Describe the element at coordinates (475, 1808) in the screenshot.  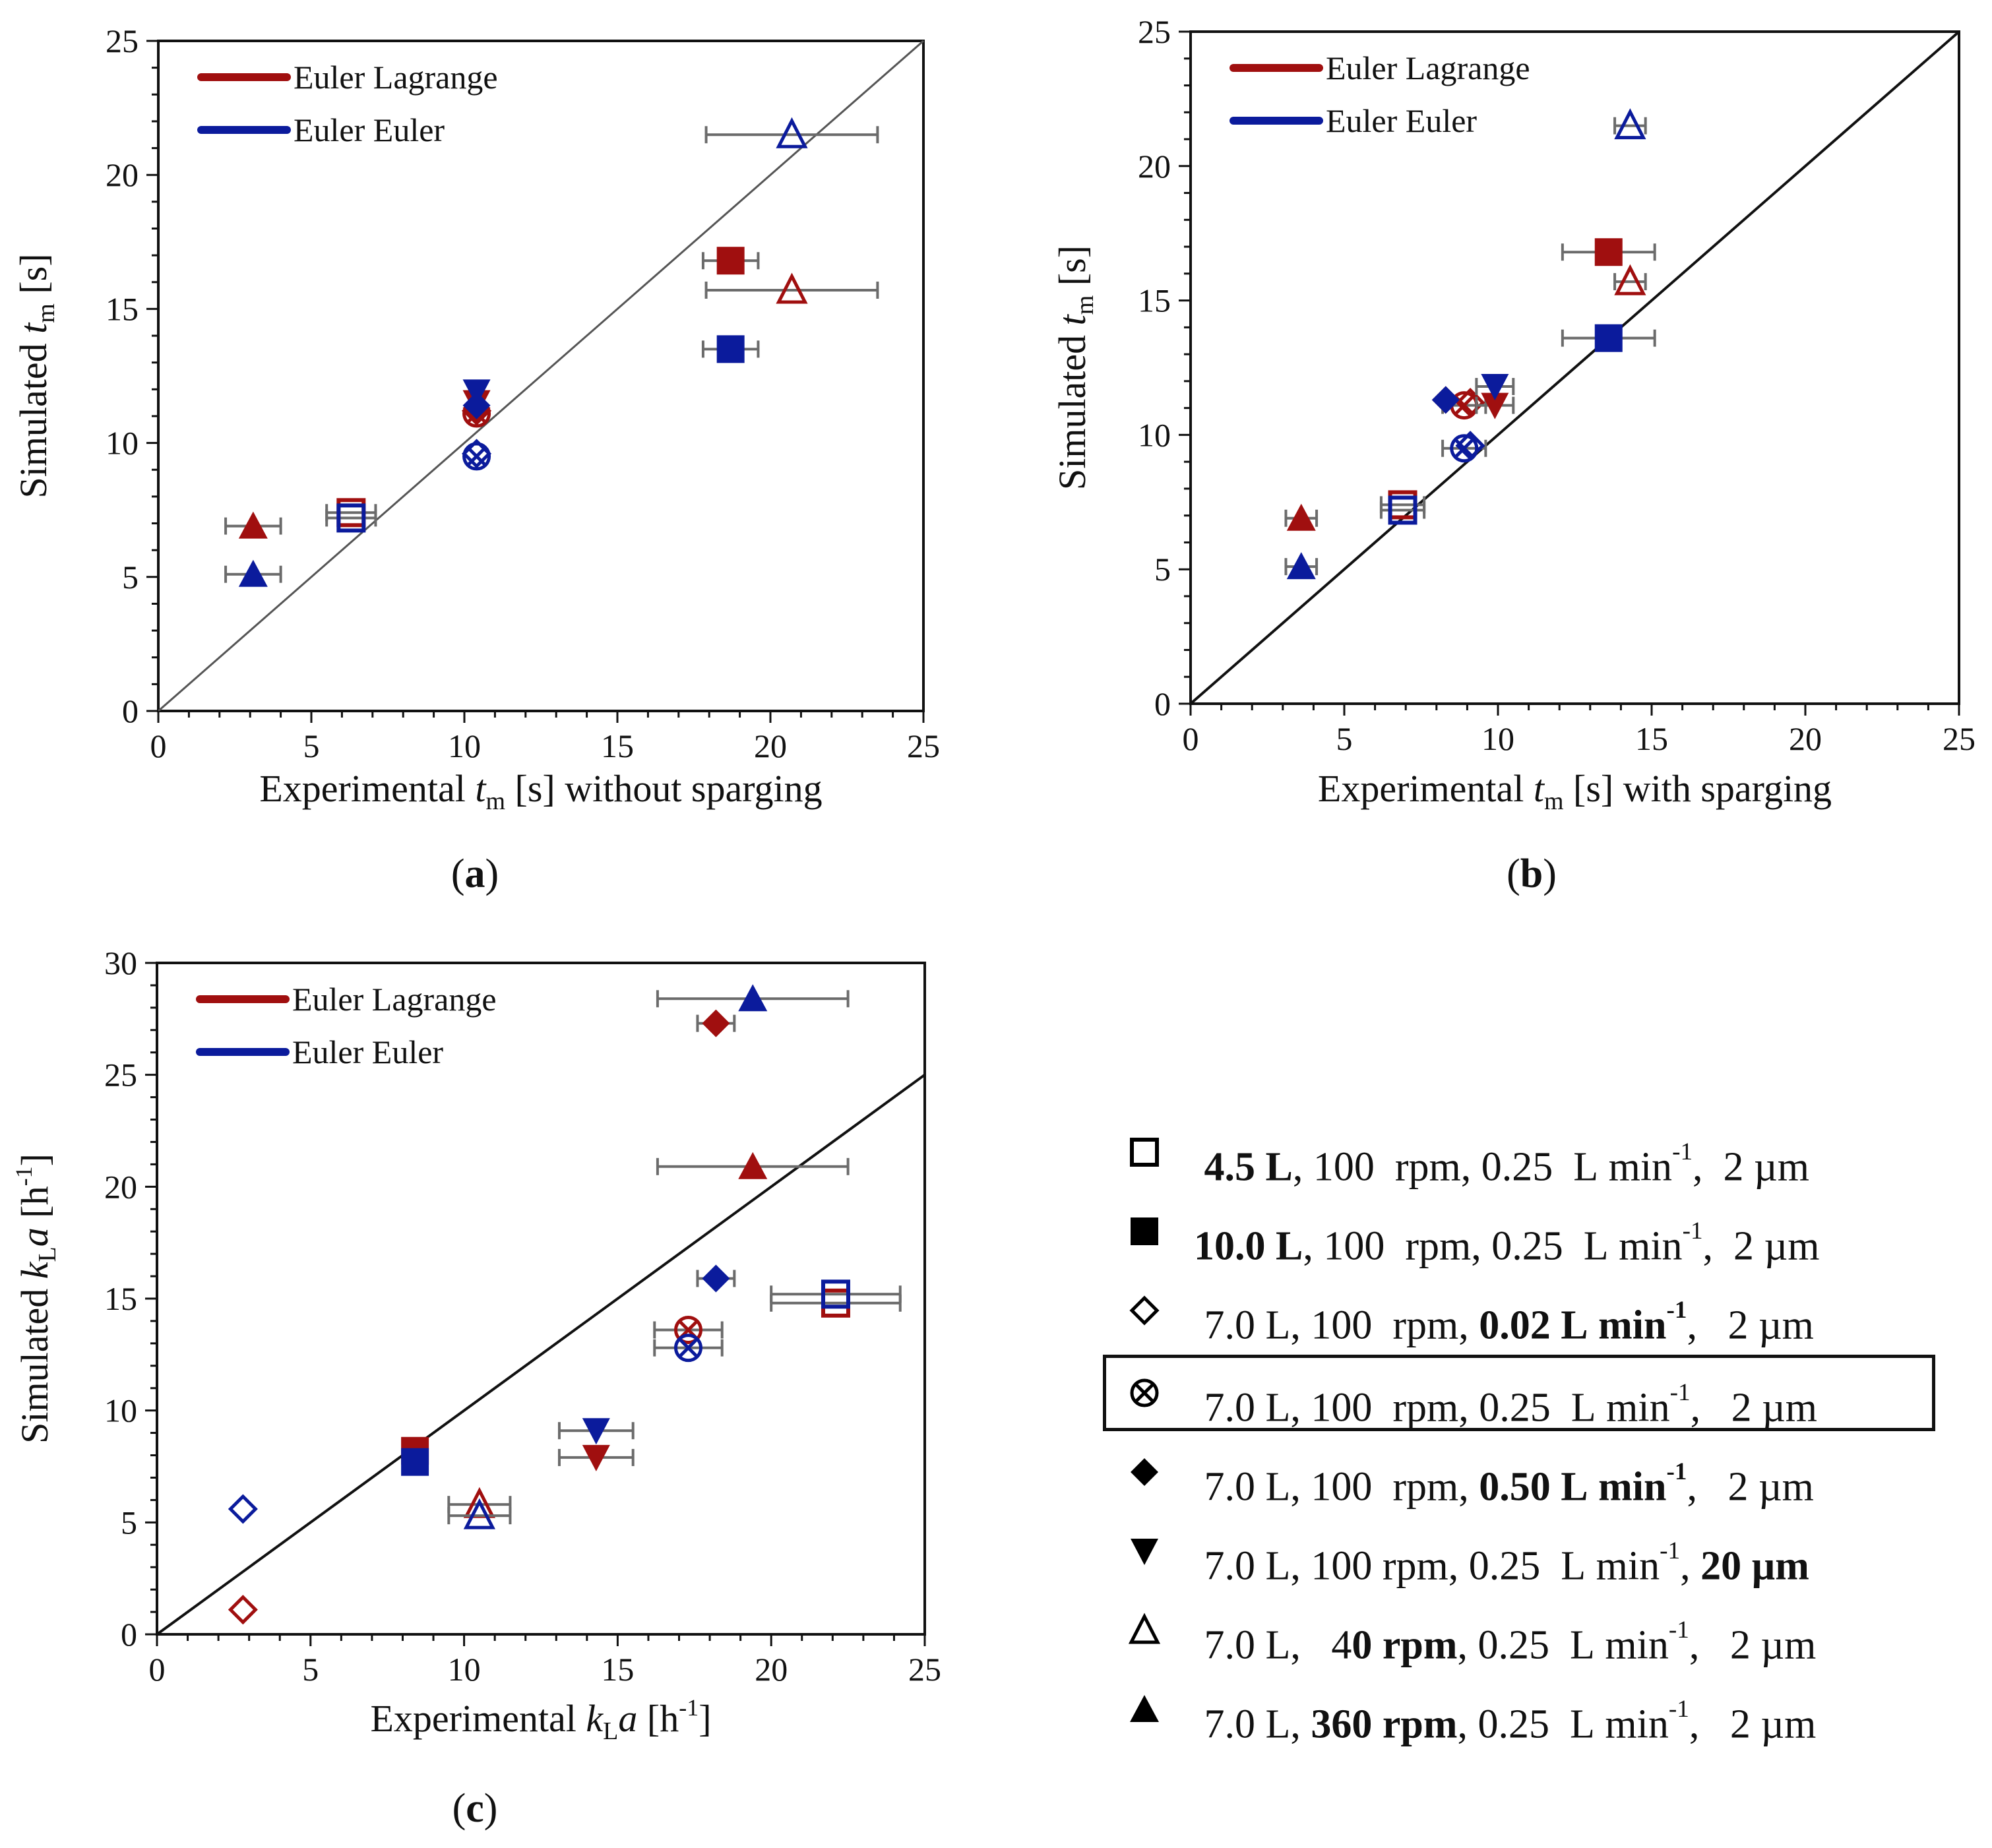
I see `panel-label: (c)` at that location.